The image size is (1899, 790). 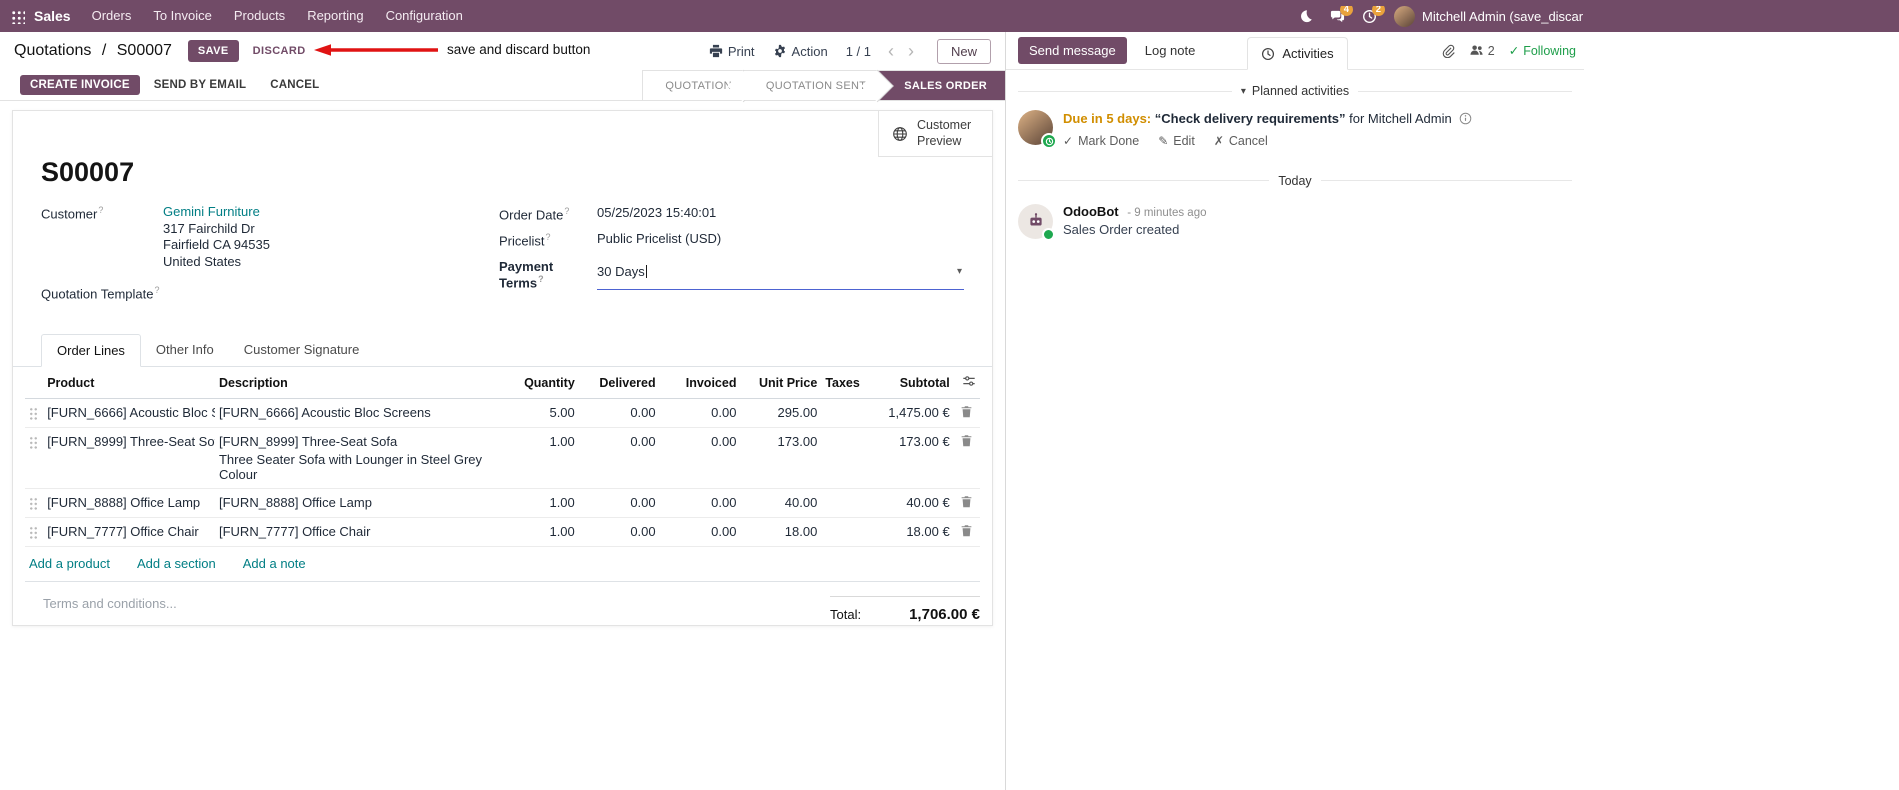 What do you see at coordinates (844, 383) in the screenshot?
I see `col-header-taxes: Taxes` at bounding box center [844, 383].